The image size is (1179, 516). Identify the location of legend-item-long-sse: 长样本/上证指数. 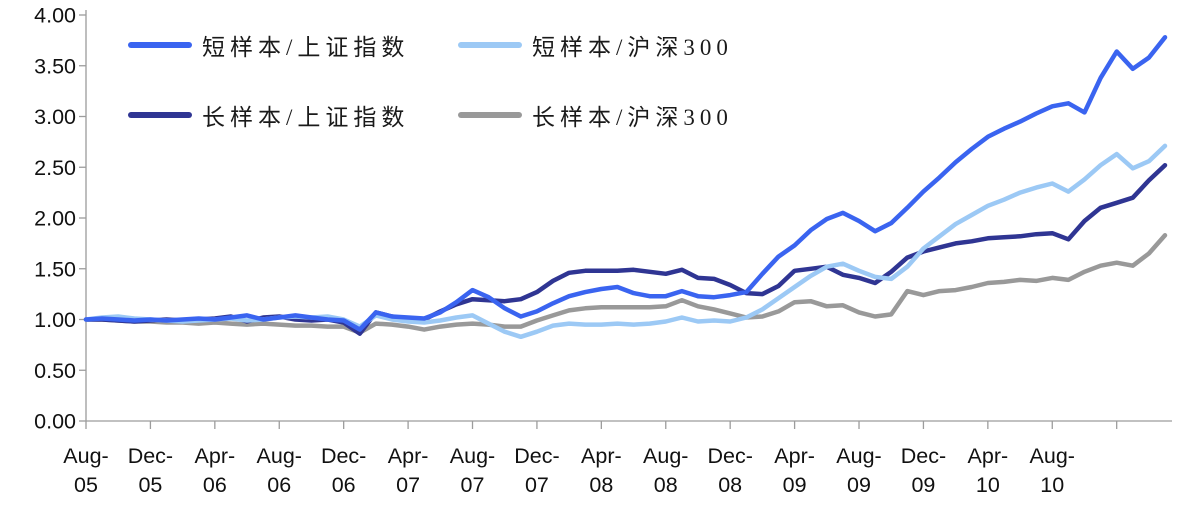
(293, 115).